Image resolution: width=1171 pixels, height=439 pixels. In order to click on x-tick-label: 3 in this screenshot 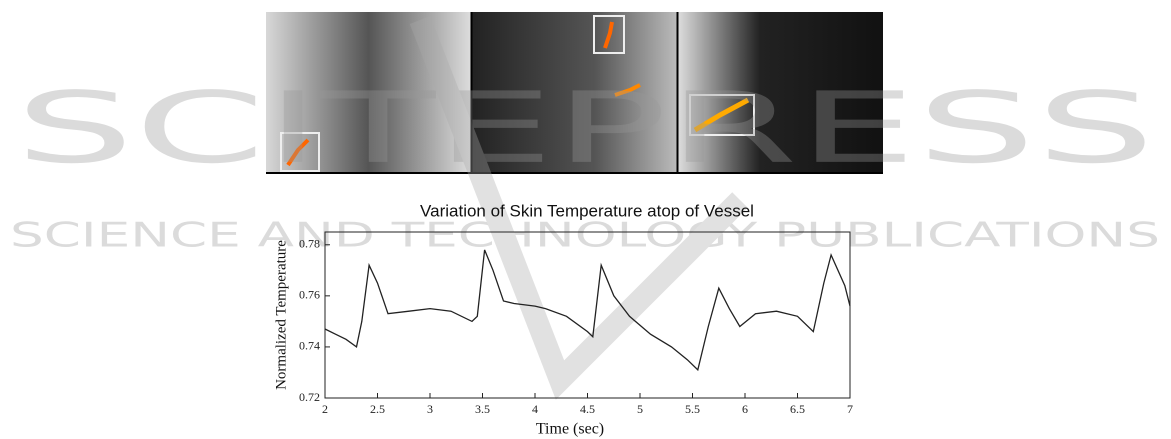, I will do `click(430, 409)`.